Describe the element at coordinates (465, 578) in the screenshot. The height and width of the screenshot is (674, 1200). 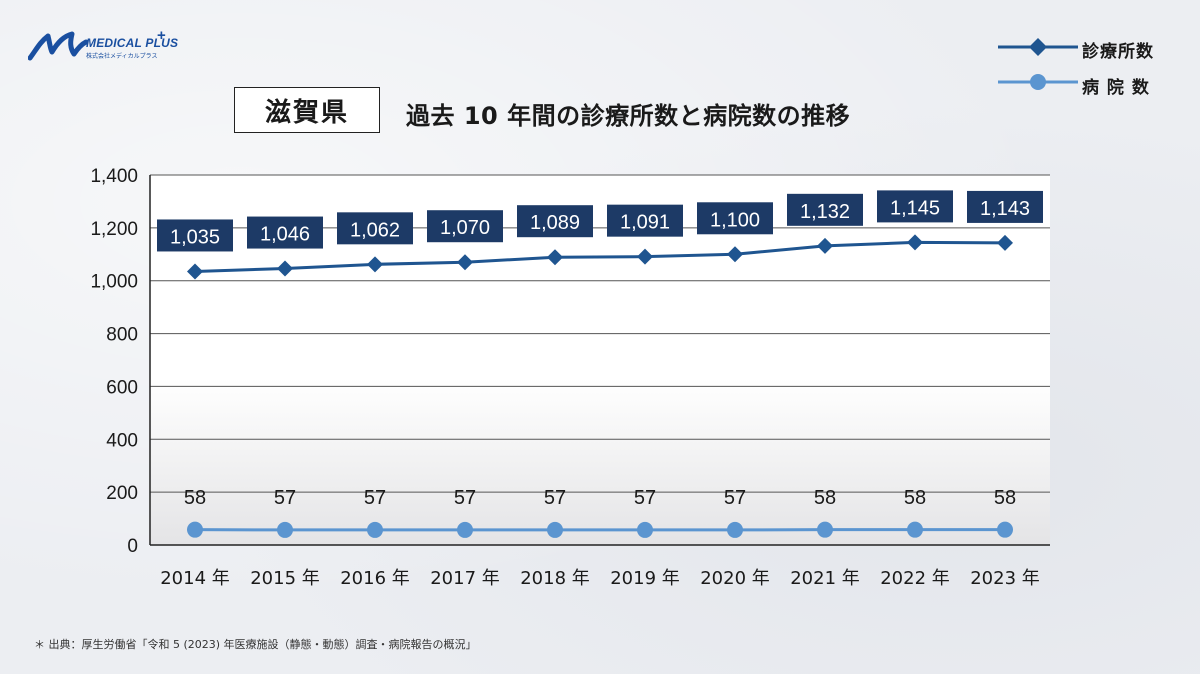
I see `x-tick-label: 2017 年` at that location.